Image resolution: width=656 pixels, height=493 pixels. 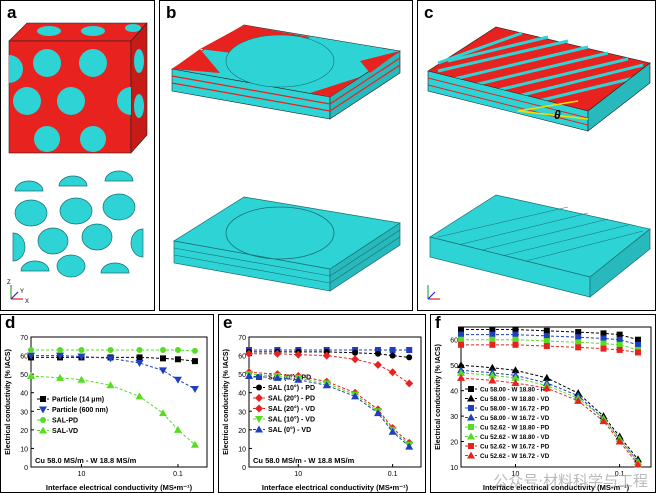 What do you see at coordinates (171, 12) in the screenshot?
I see `panel-label-b: b` at bounding box center [171, 12].